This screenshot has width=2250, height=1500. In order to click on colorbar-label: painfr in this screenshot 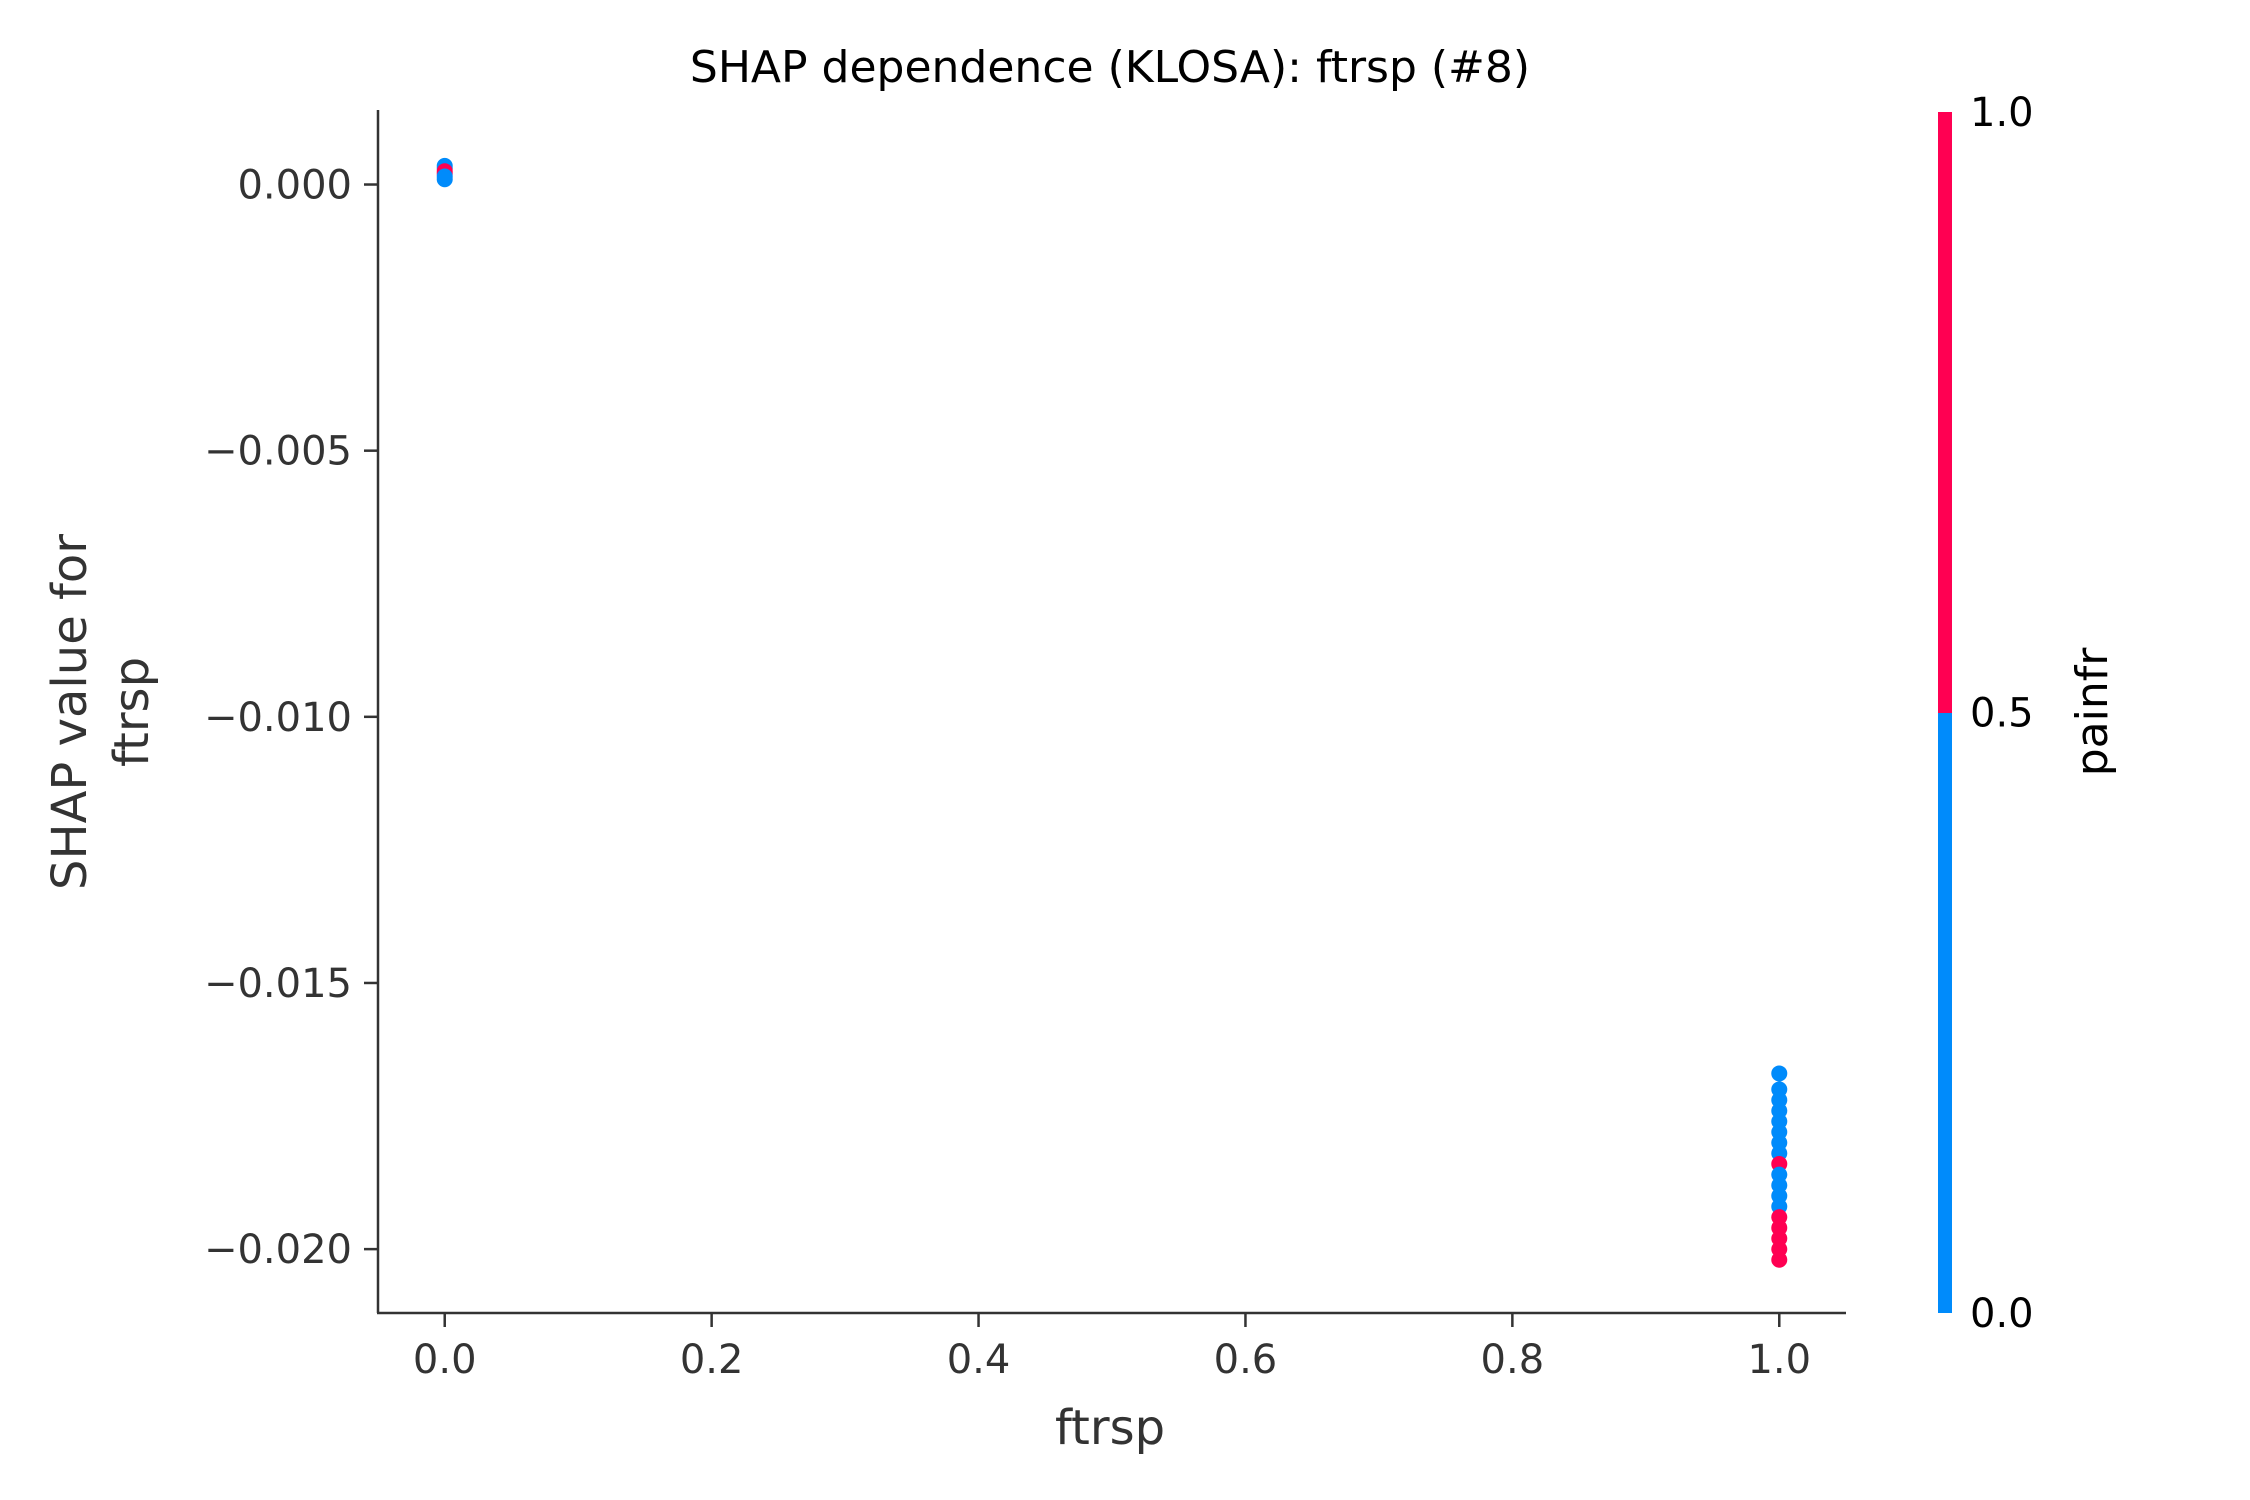, I will do `click(2092, 711)`.